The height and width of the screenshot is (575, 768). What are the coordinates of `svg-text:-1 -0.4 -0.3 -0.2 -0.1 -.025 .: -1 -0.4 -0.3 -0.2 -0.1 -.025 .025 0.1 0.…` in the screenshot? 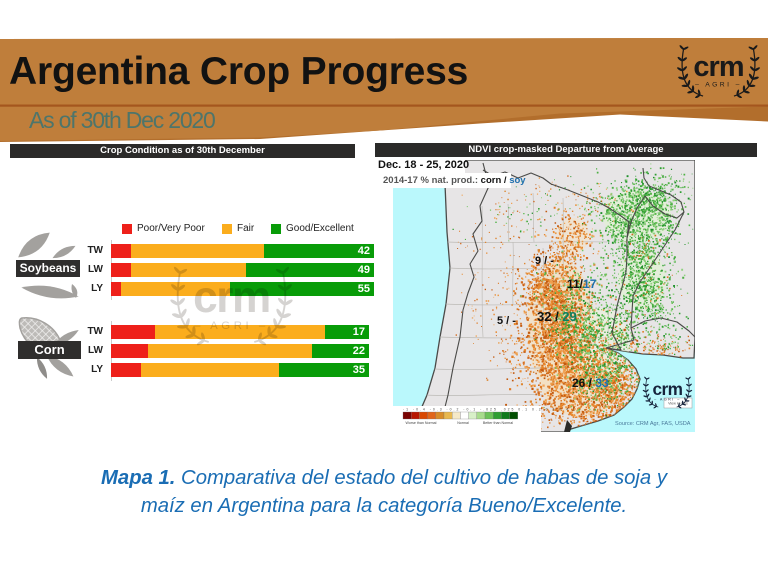 It's located at (490, 410).